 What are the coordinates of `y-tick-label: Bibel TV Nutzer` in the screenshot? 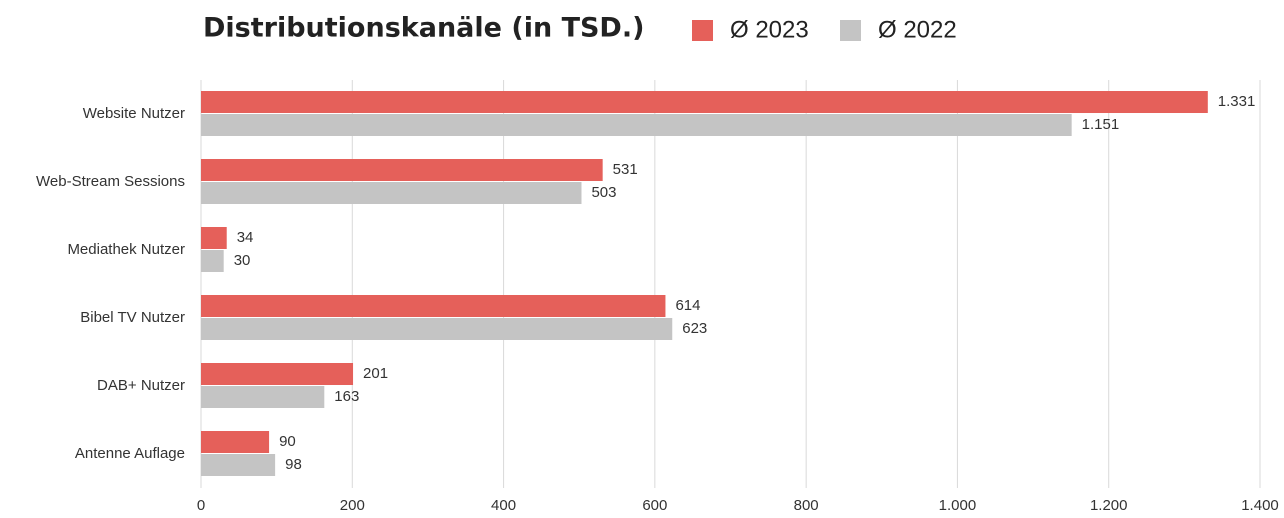 It's located at (132, 317).